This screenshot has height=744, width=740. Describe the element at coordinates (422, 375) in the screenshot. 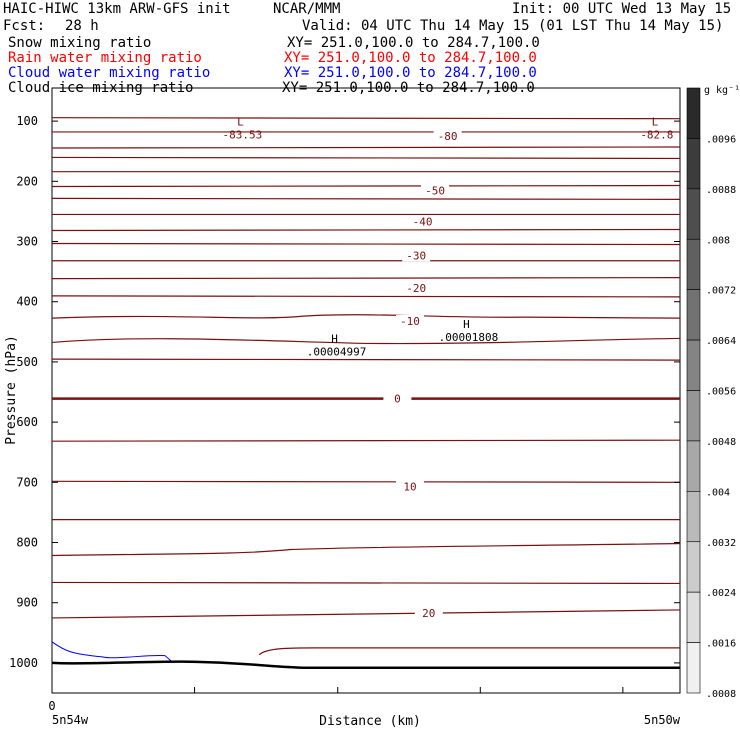

I see `contour-labels: -80 -50 -40 -30 -20 -10 0 10 20` at that location.